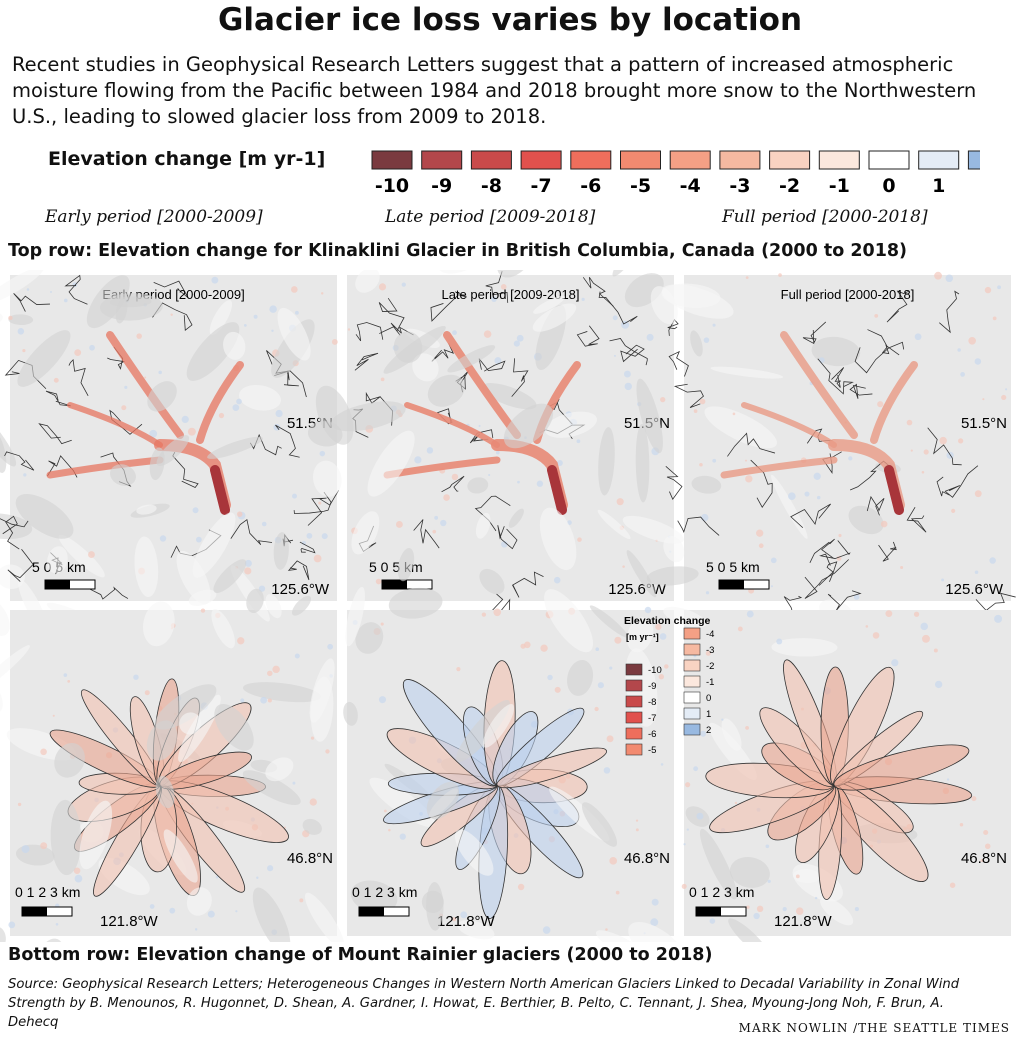 The image size is (1020, 1041). What do you see at coordinates (310, 858) in the screenshot?
I see `latitude-label: 46.8°N` at bounding box center [310, 858].